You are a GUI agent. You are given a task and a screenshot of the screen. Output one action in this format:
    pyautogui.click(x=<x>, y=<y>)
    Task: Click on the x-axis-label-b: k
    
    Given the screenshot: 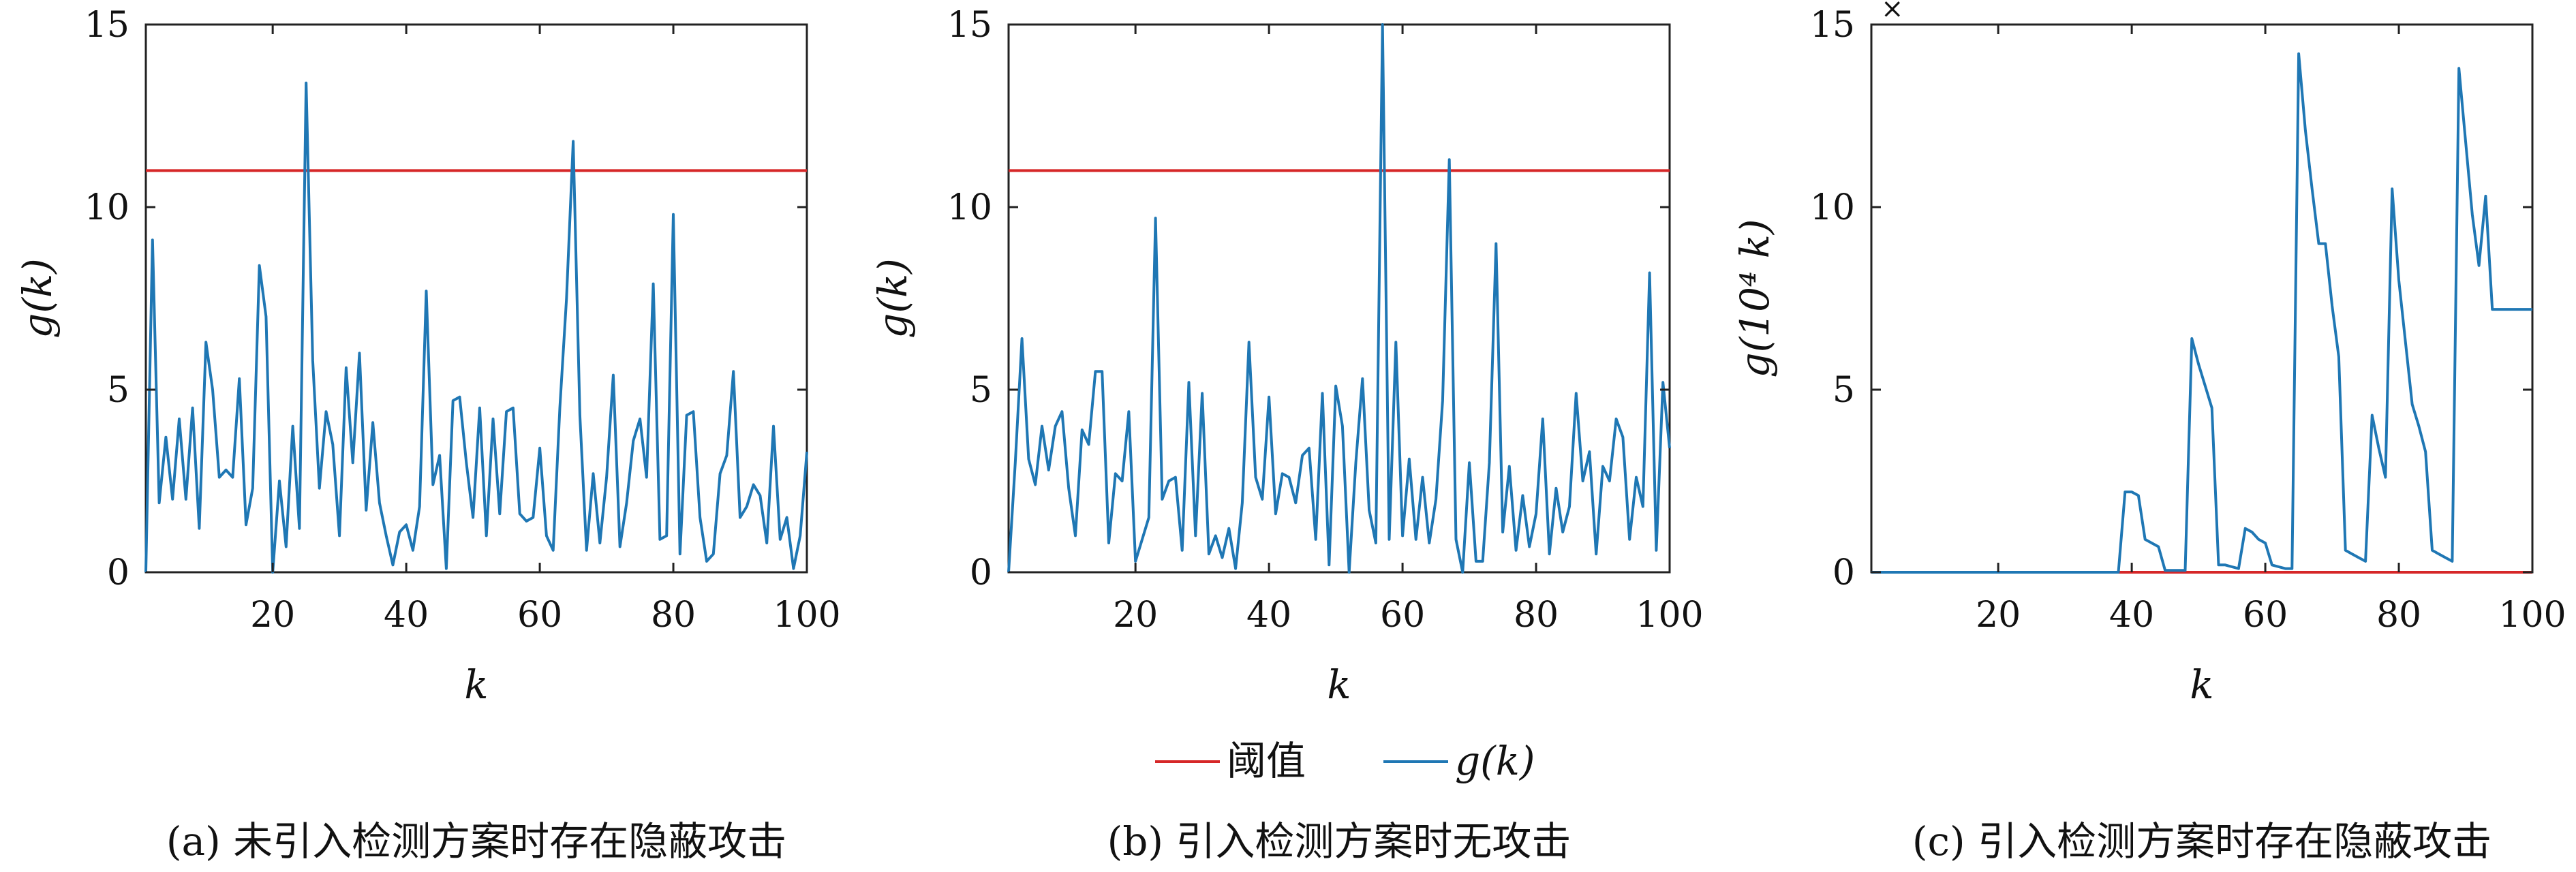 What is the action you would take?
    pyautogui.click(x=1339, y=684)
    